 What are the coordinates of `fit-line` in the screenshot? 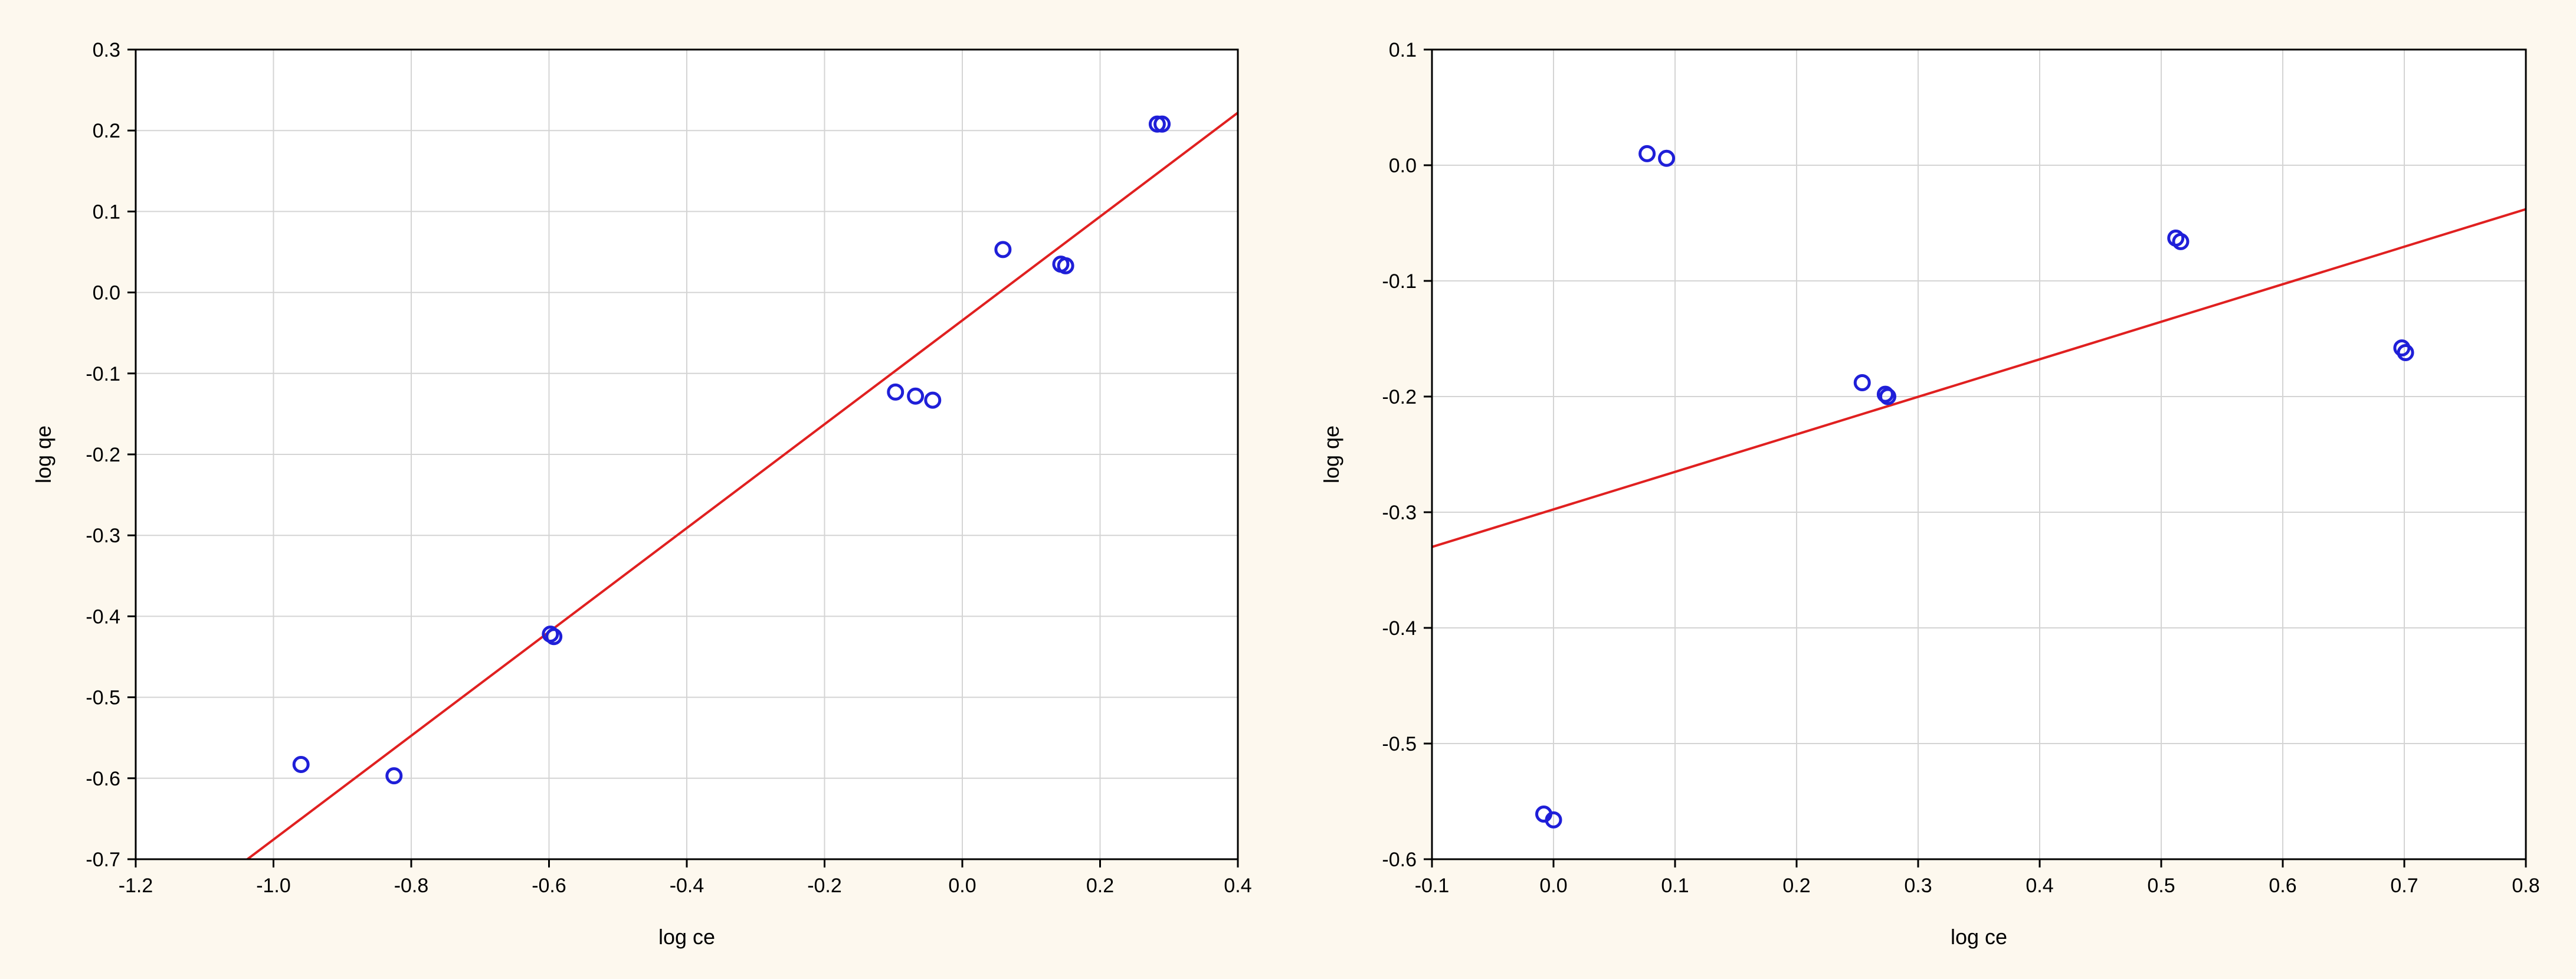 It's located at (1979, 378).